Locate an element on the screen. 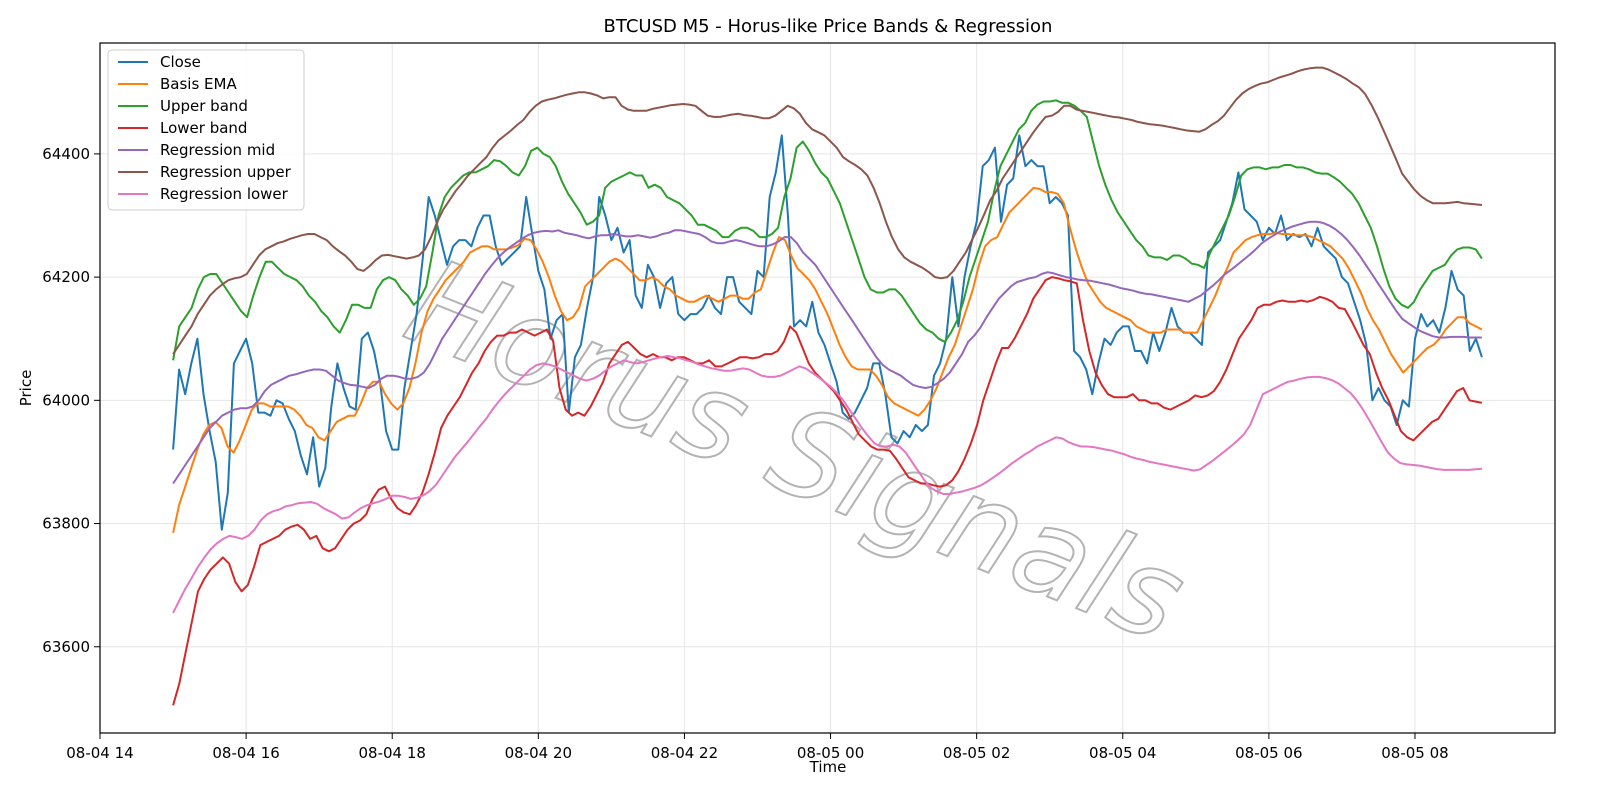 This screenshot has height=800, width=1600. legend-label: Lower band is located at coordinates (203, 128).